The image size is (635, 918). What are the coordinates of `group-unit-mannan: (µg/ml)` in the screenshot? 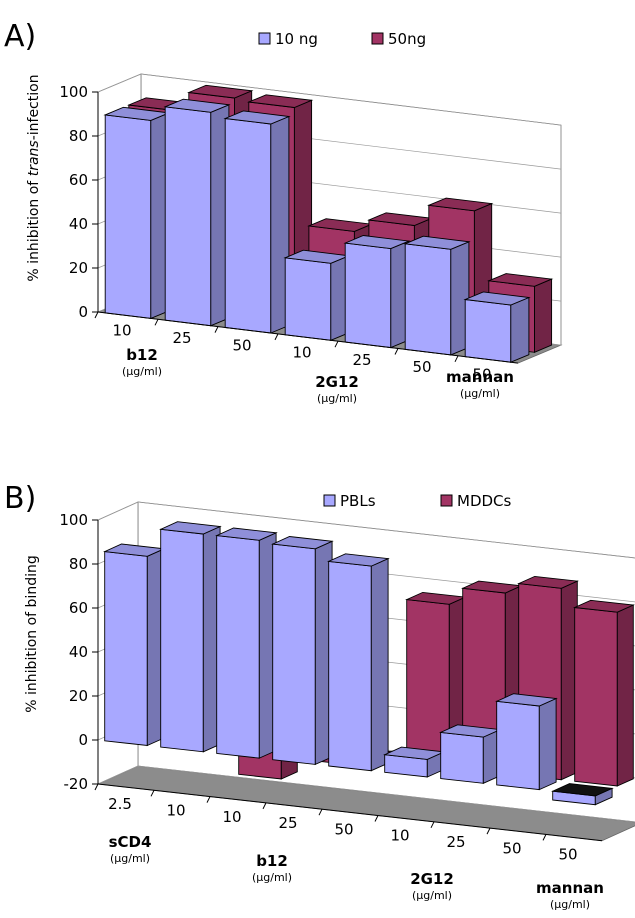 It's located at (570, 904).